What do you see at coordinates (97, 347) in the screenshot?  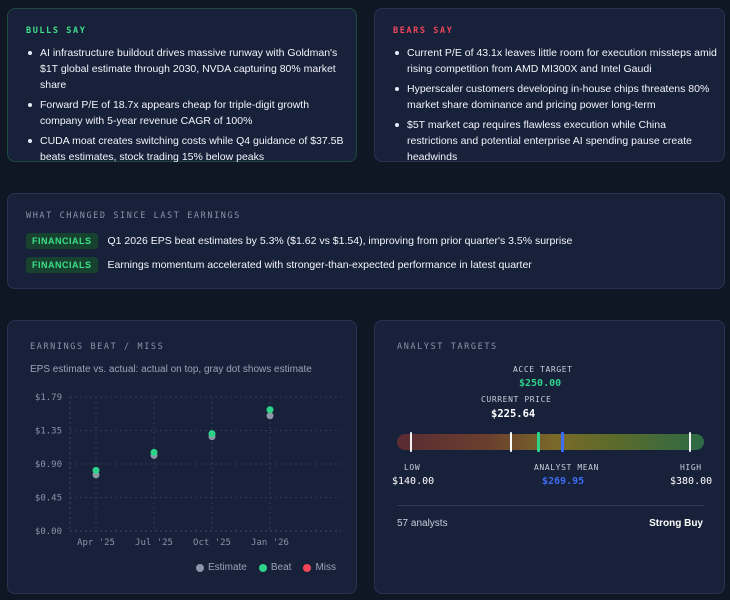 I see `earnings-title: EARNINGS BEAT / MISS` at bounding box center [97, 347].